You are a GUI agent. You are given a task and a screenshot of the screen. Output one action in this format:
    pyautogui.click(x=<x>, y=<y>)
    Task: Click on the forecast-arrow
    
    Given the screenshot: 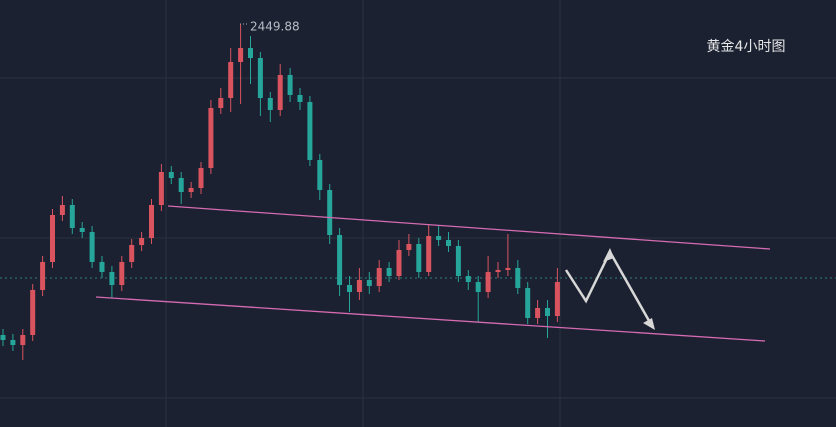 What is the action you would take?
    pyautogui.click(x=609, y=288)
    